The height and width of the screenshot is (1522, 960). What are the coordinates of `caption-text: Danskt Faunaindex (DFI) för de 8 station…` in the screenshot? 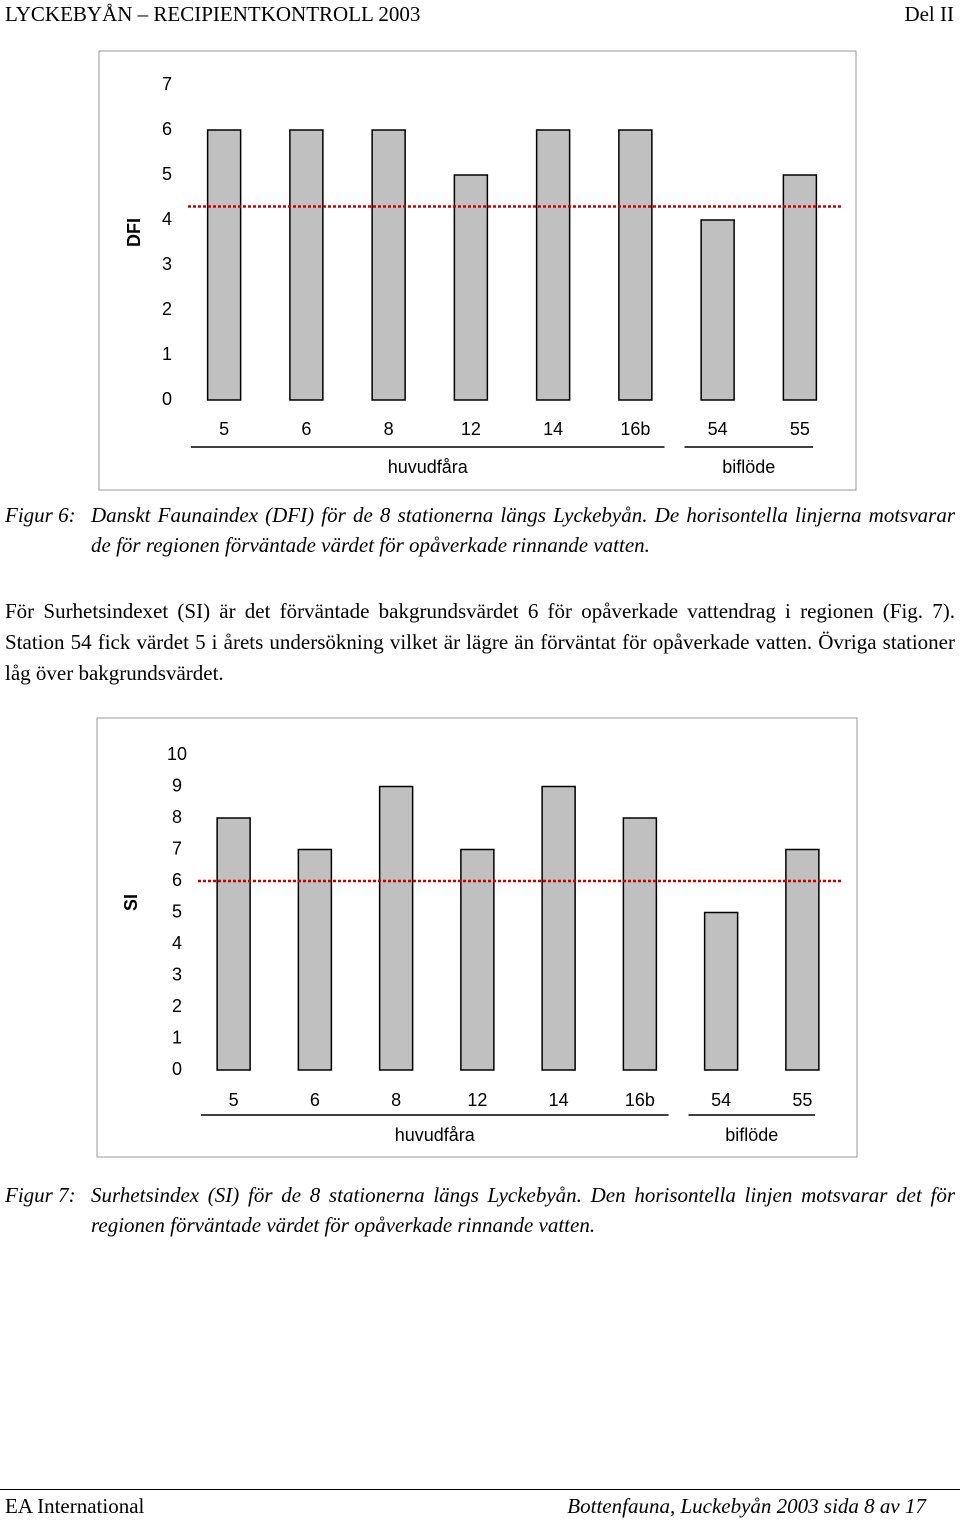 It's located at (523, 530).